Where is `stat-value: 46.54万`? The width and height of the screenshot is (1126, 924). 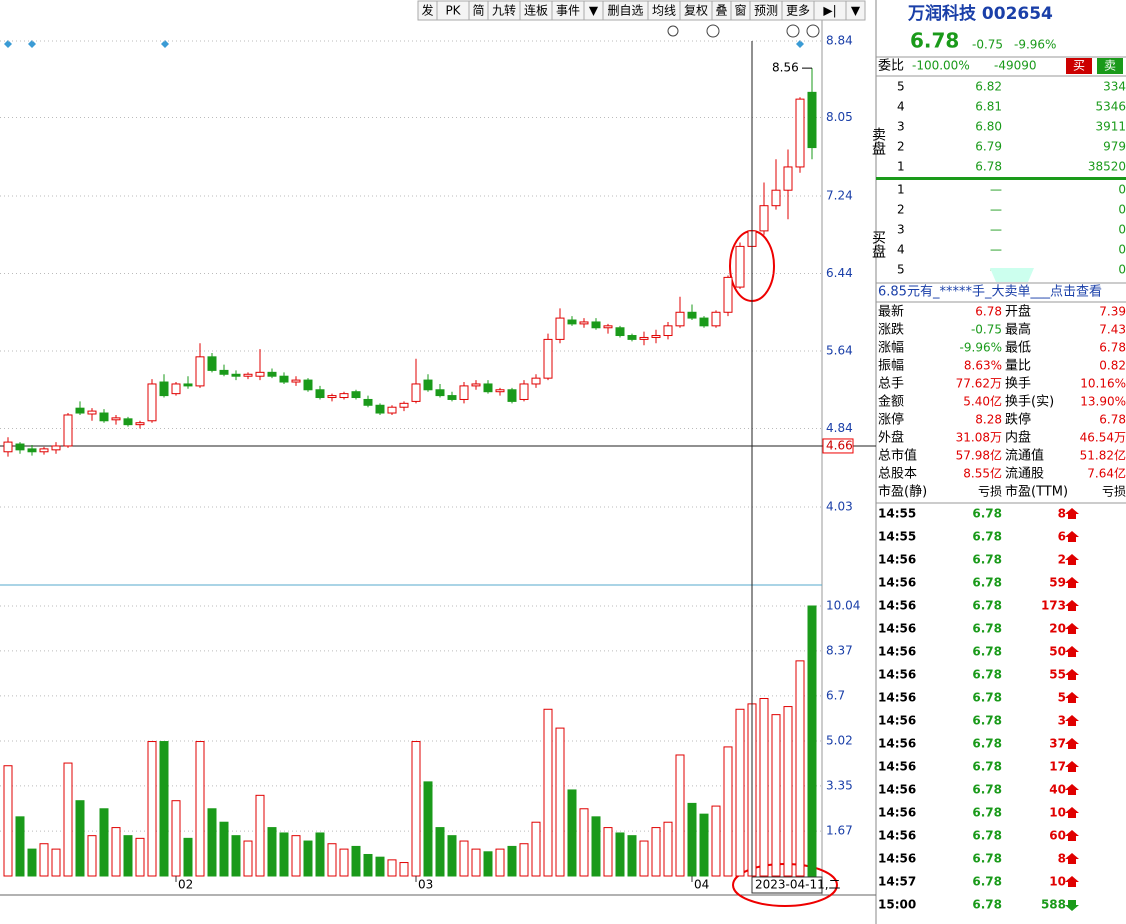 stat-value: 46.54万 is located at coordinates (1103, 438).